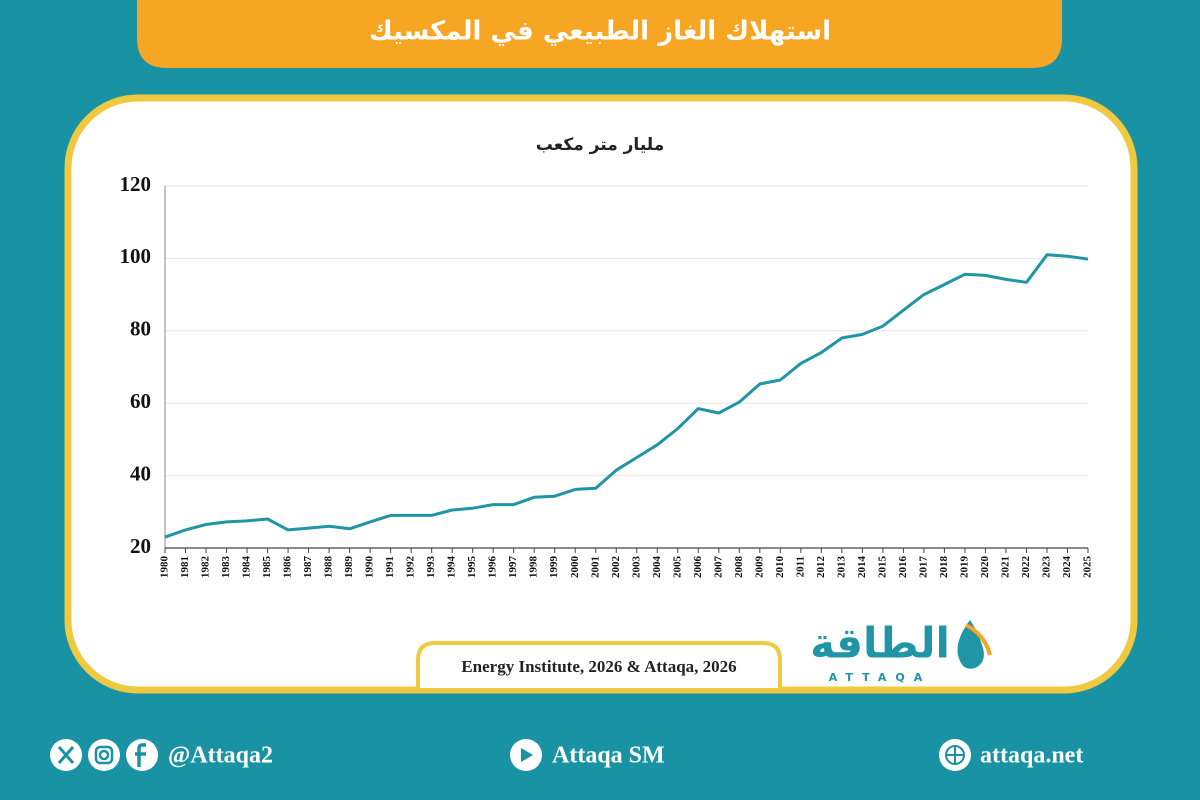  Describe the element at coordinates (1088, 567) in the screenshot. I see `x-tick-label: 2025` at that location.